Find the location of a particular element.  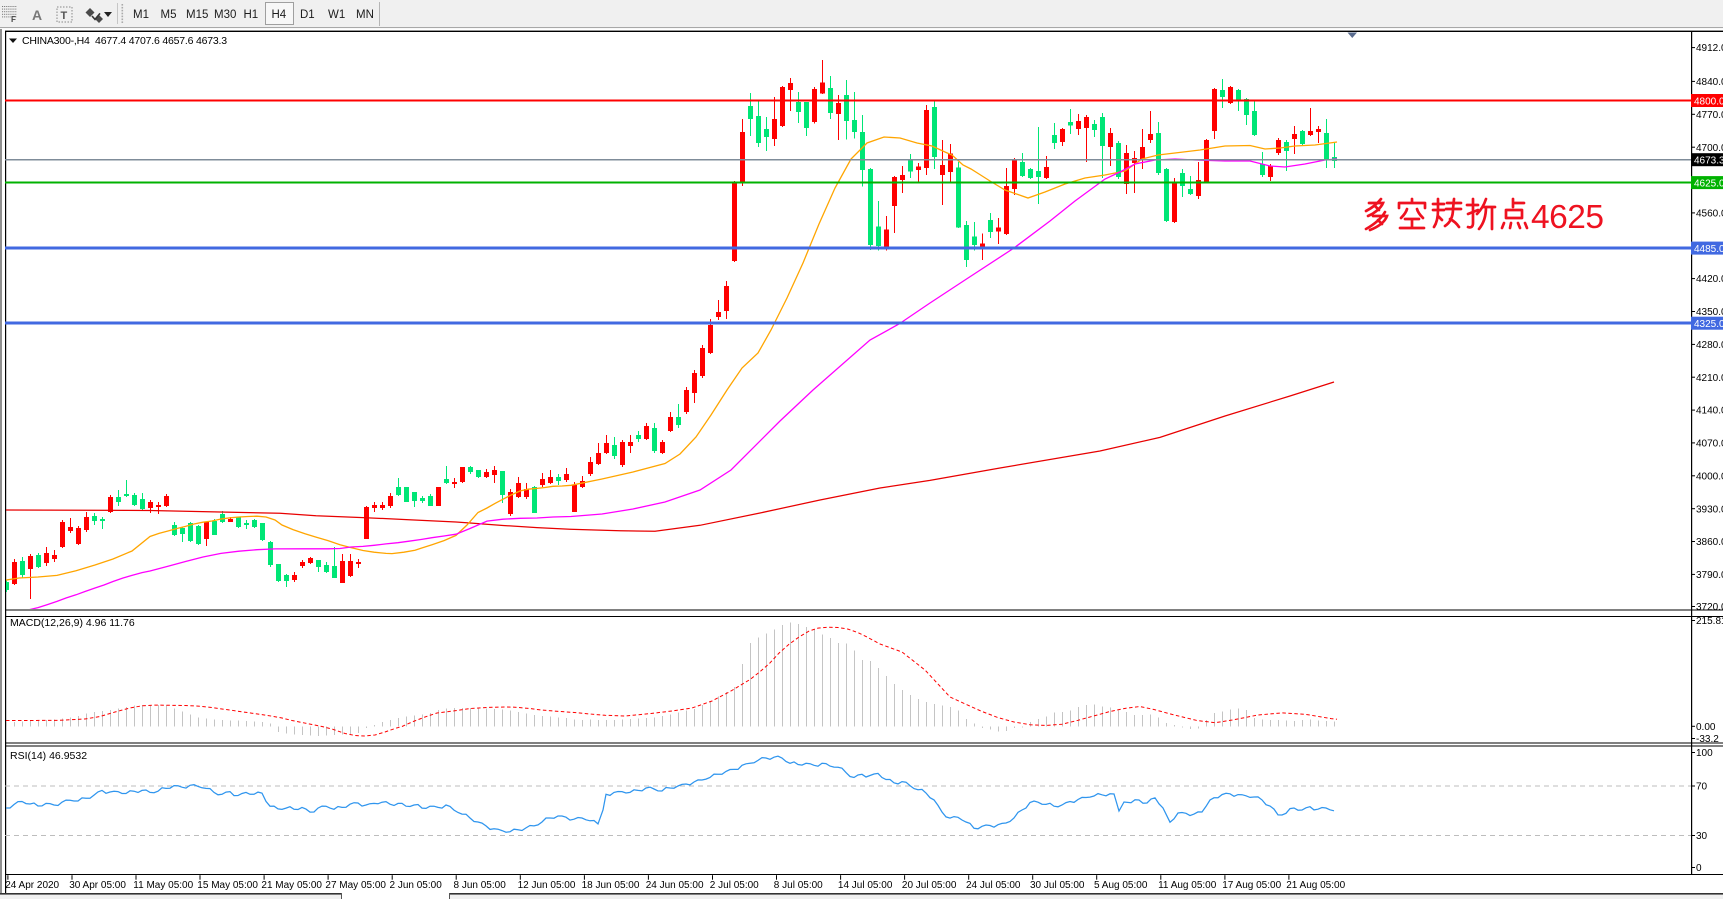

svg-text: 4070.0 is located at coordinates (1709, 444).